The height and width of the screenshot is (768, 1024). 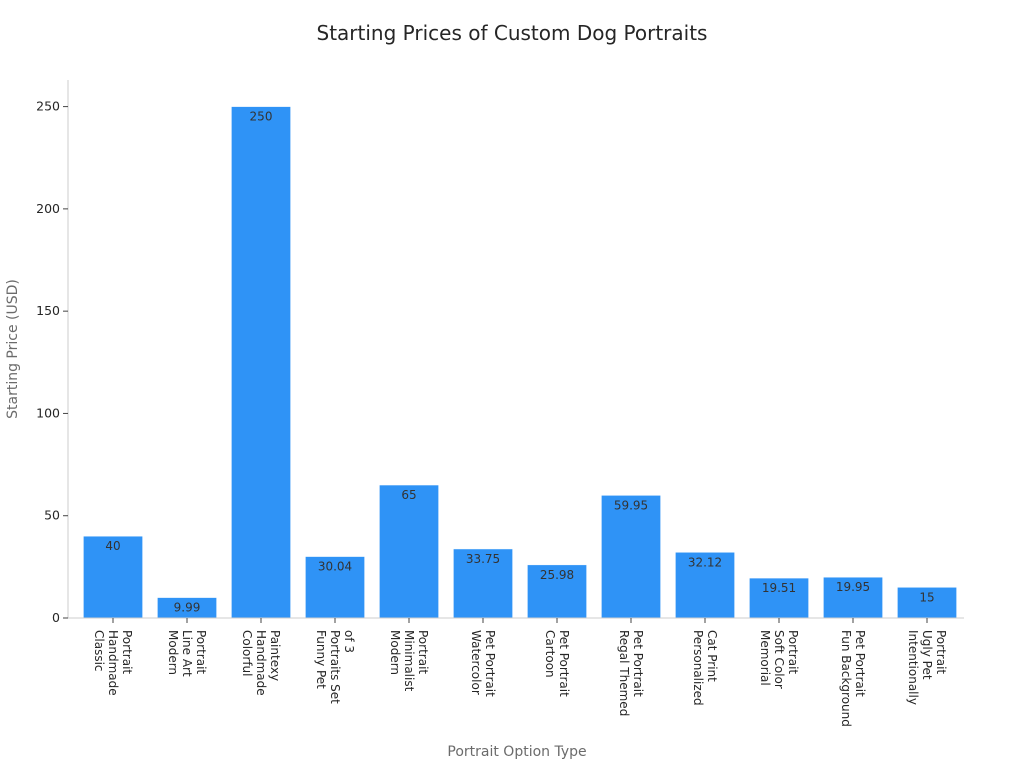 What do you see at coordinates (13, 349) in the screenshot?
I see `y-axis-label: Starting Price (USD)` at bounding box center [13, 349].